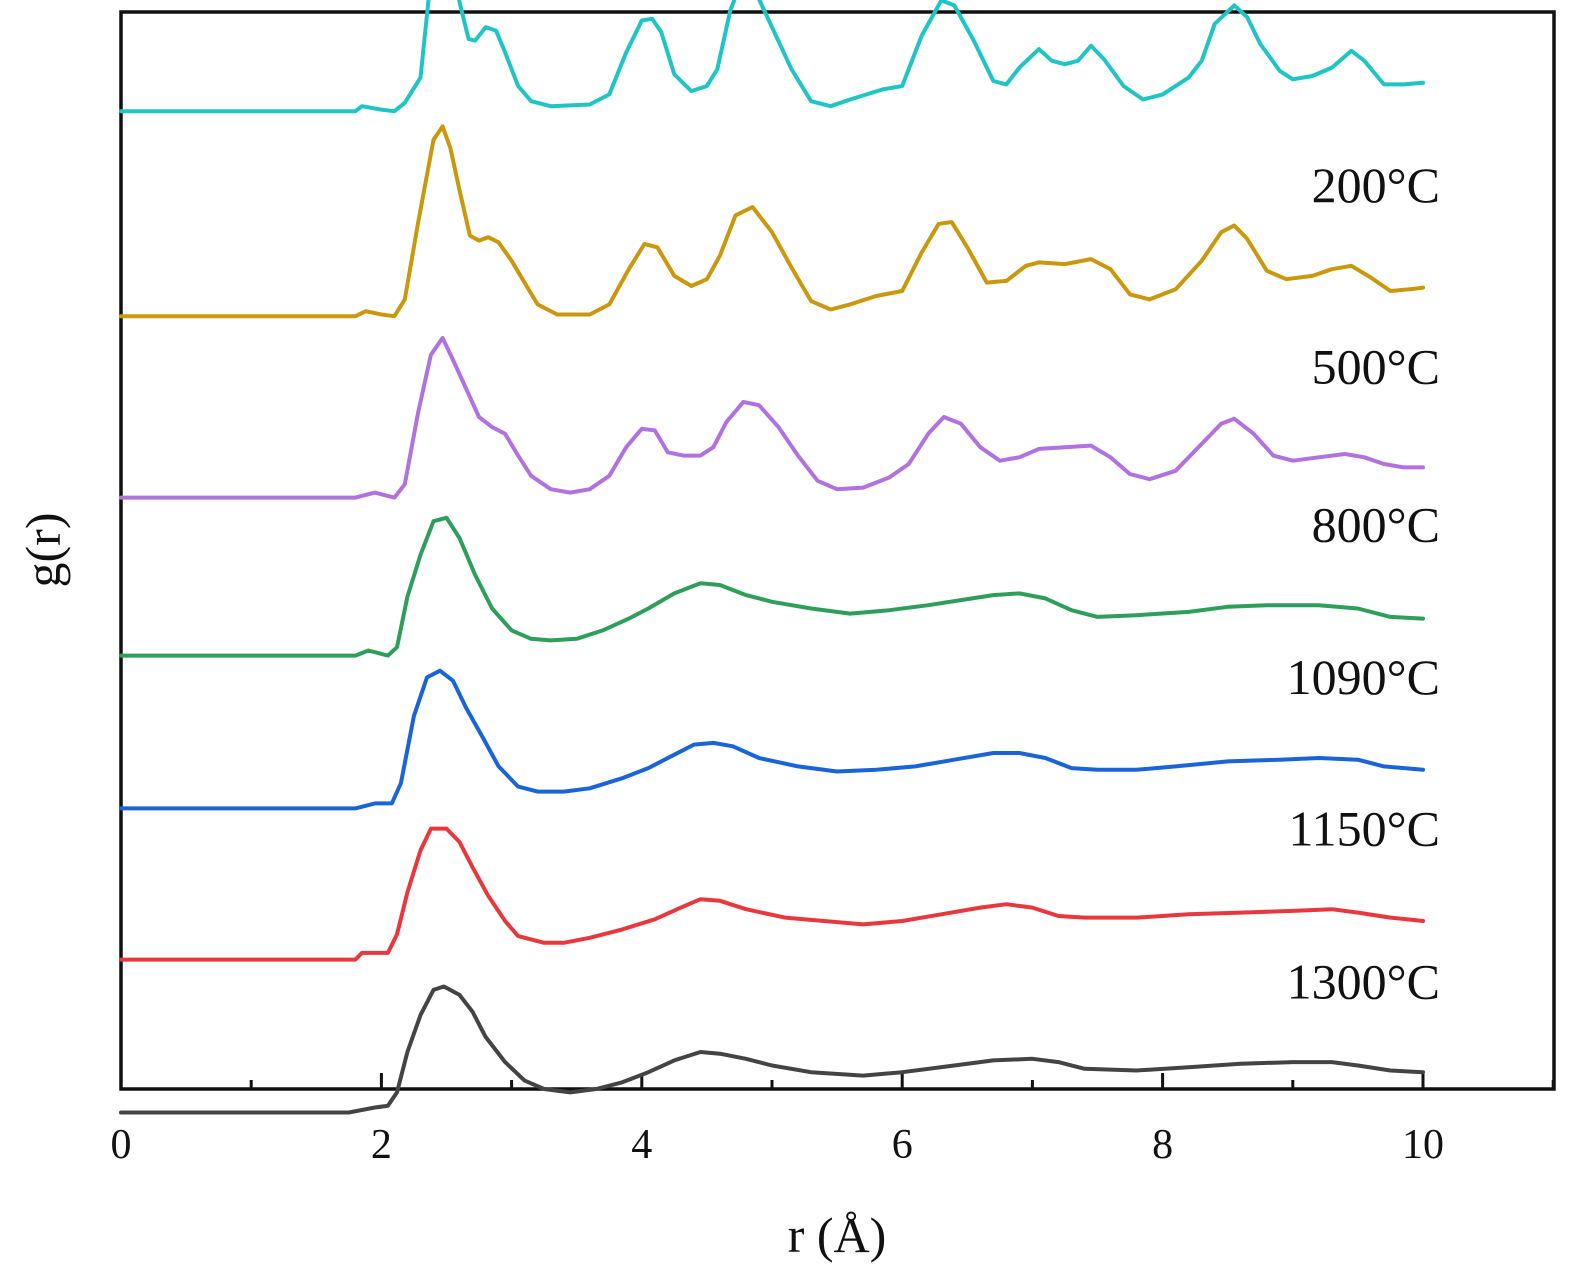  What do you see at coordinates (1423, 1145) in the screenshot?
I see `x-tick-label: 10` at bounding box center [1423, 1145].